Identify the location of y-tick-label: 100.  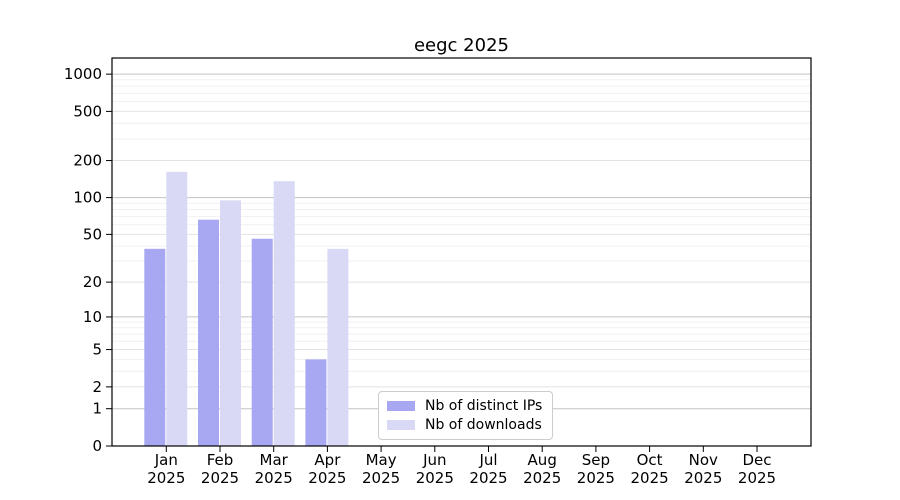
(87, 198).